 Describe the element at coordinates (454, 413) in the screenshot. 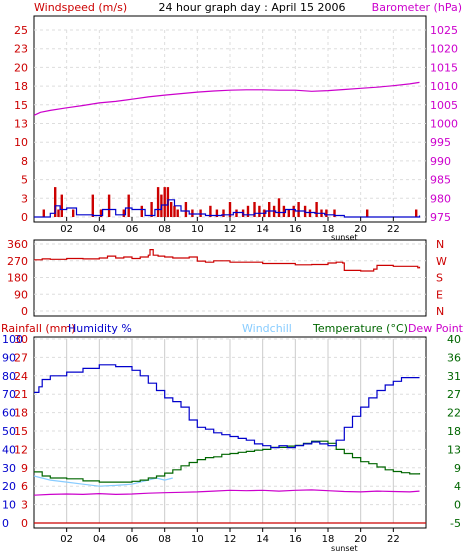

I see `temperature-tick-label: 22` at that location.